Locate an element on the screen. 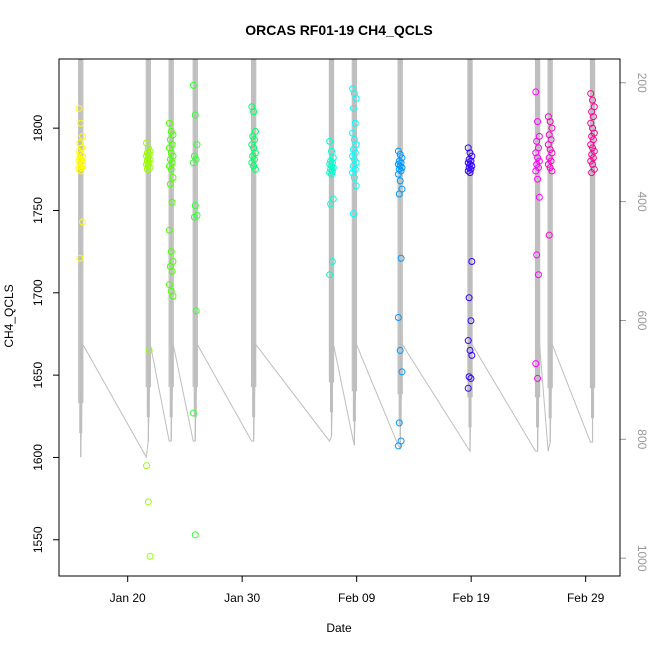 Image resolution: width=650 pixels, height=650 pixels. y2-tick-label: 400 is located at coordinates (642, 202).